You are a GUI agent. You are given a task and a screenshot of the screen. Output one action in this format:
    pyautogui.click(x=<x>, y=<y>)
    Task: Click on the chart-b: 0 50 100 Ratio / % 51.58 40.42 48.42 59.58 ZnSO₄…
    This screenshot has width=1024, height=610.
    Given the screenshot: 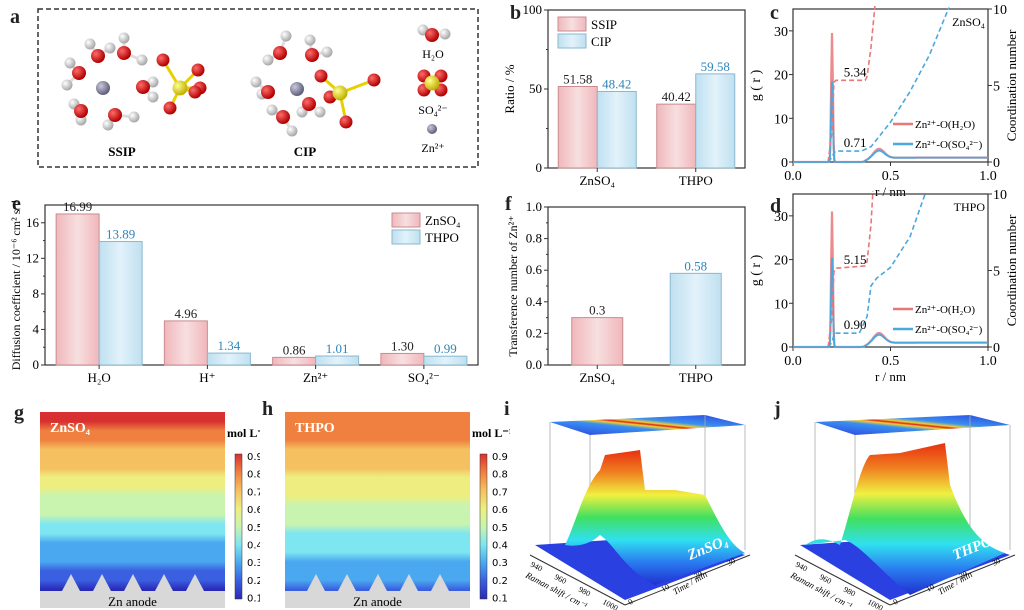 What is the action you would take?
    pyautogui.click(x=624, y=95)
    